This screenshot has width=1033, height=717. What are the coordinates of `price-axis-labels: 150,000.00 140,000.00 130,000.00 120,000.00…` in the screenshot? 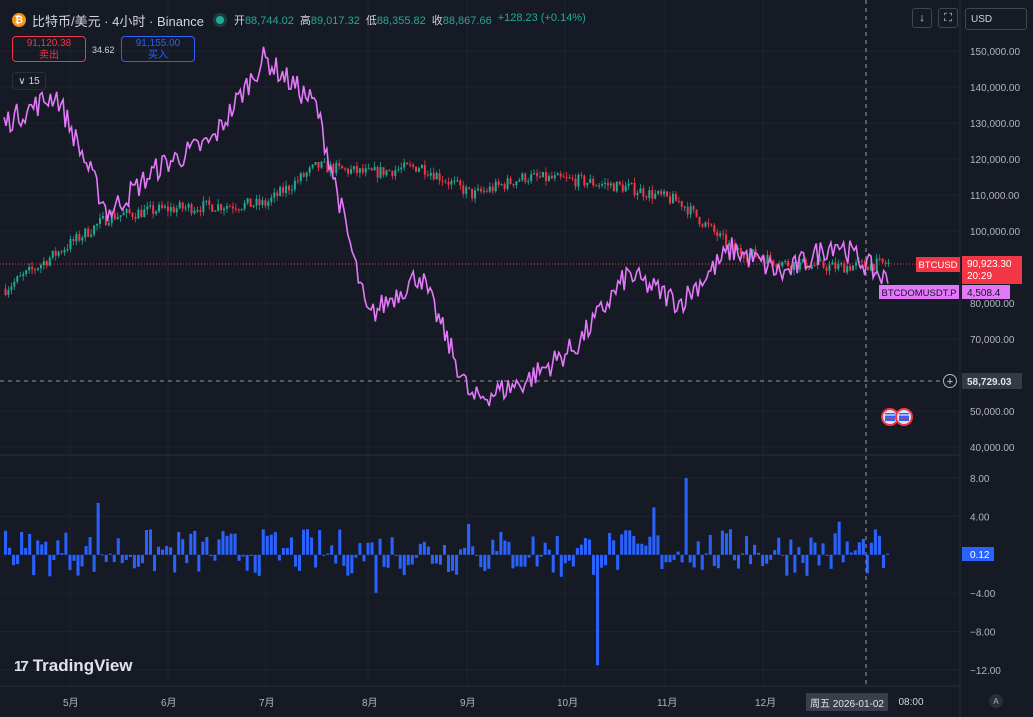 It's located at (995, 250).